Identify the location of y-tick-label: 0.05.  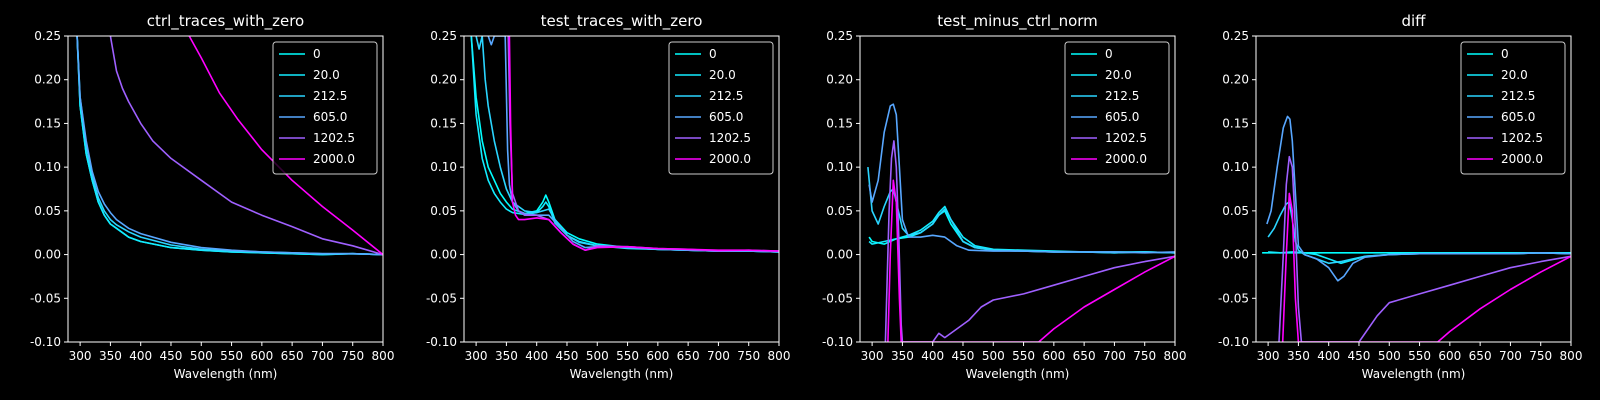
(839, 211).